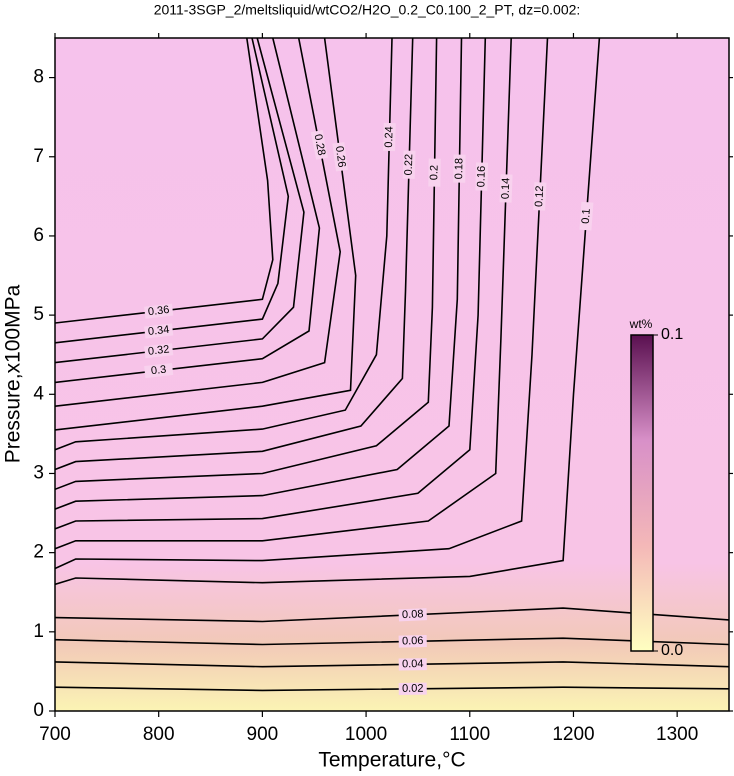  I want to click on x-axis-label: Temperature,°C, so click(391, 760).